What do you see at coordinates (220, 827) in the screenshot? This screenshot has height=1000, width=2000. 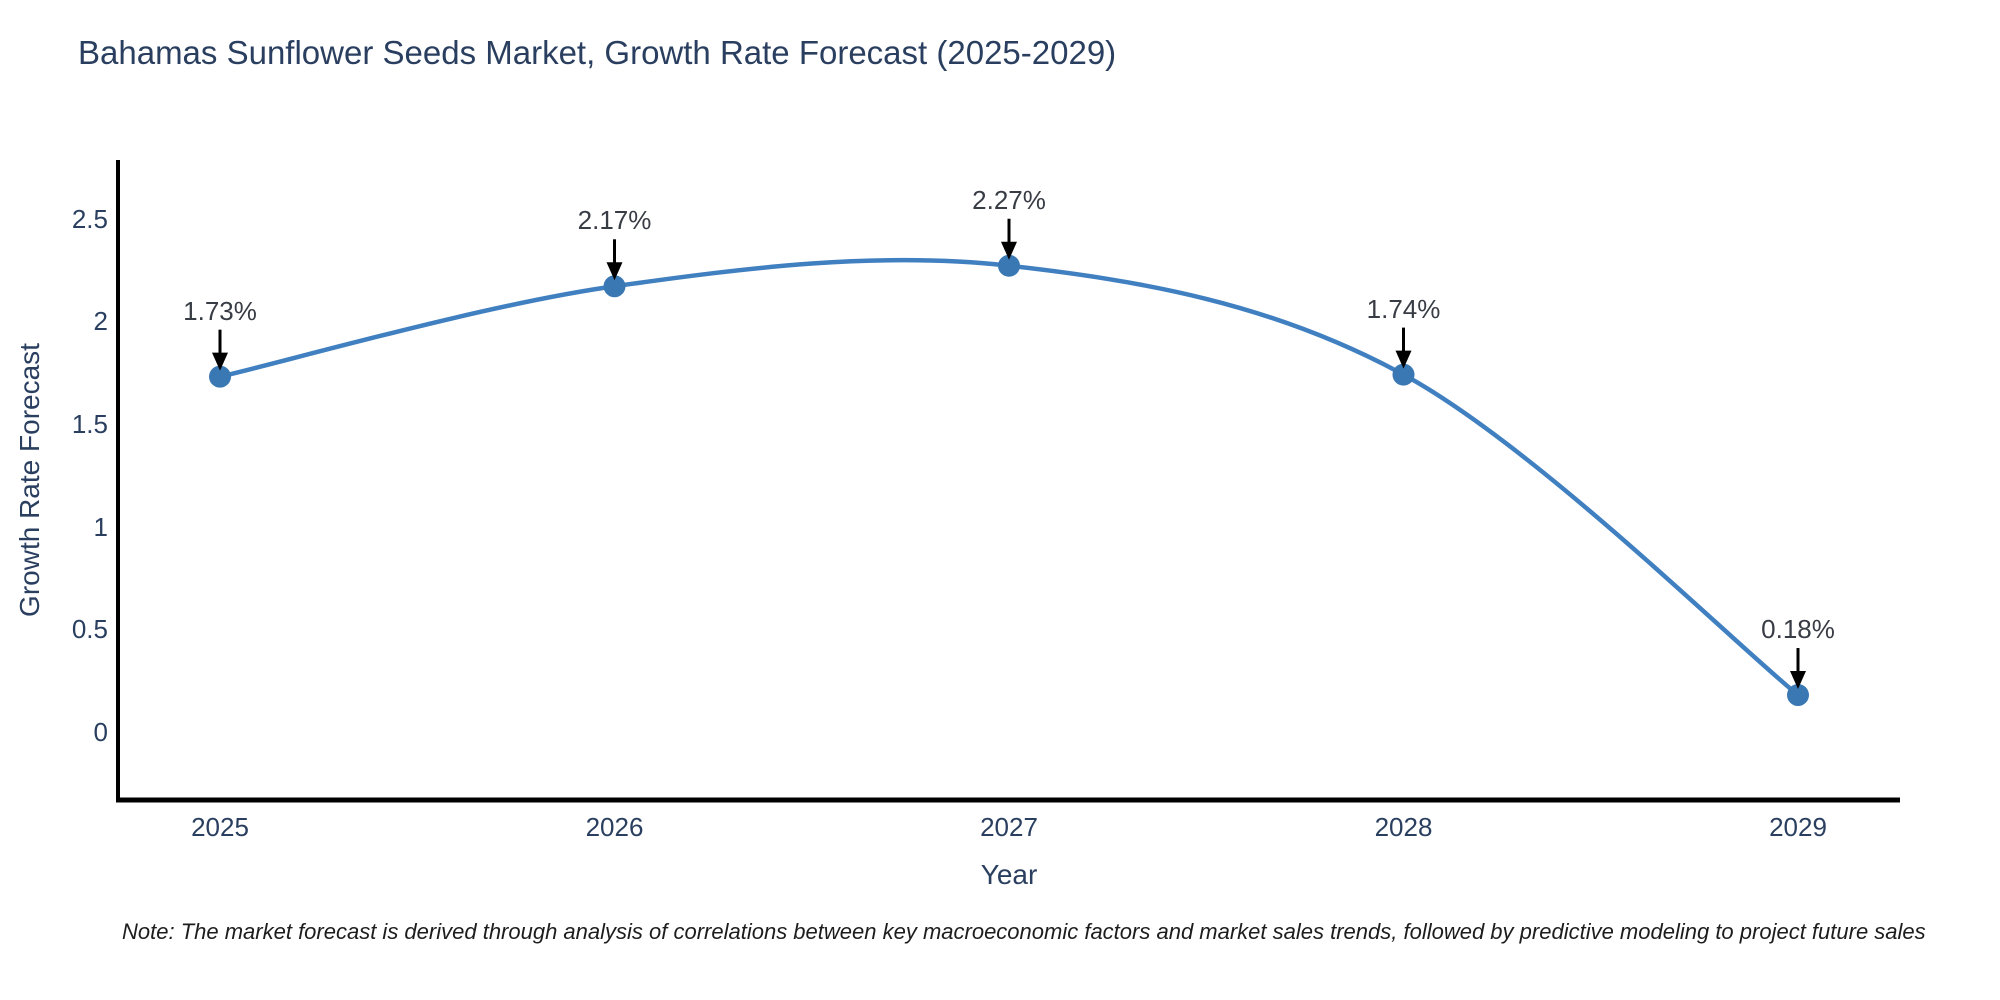 I see `x-tick-label: 2025` at bounding box center [220, 827].